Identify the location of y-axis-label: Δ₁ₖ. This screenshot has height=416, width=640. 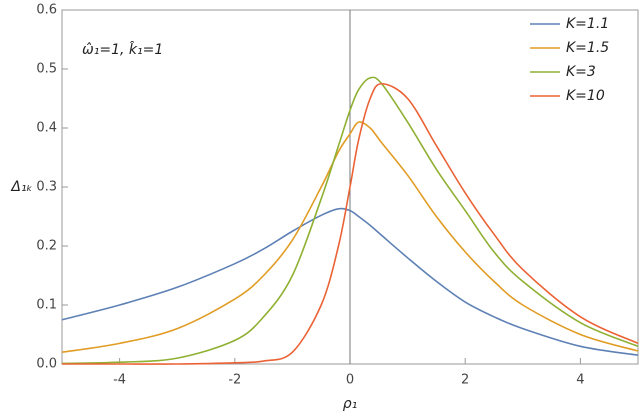
(21, 187).